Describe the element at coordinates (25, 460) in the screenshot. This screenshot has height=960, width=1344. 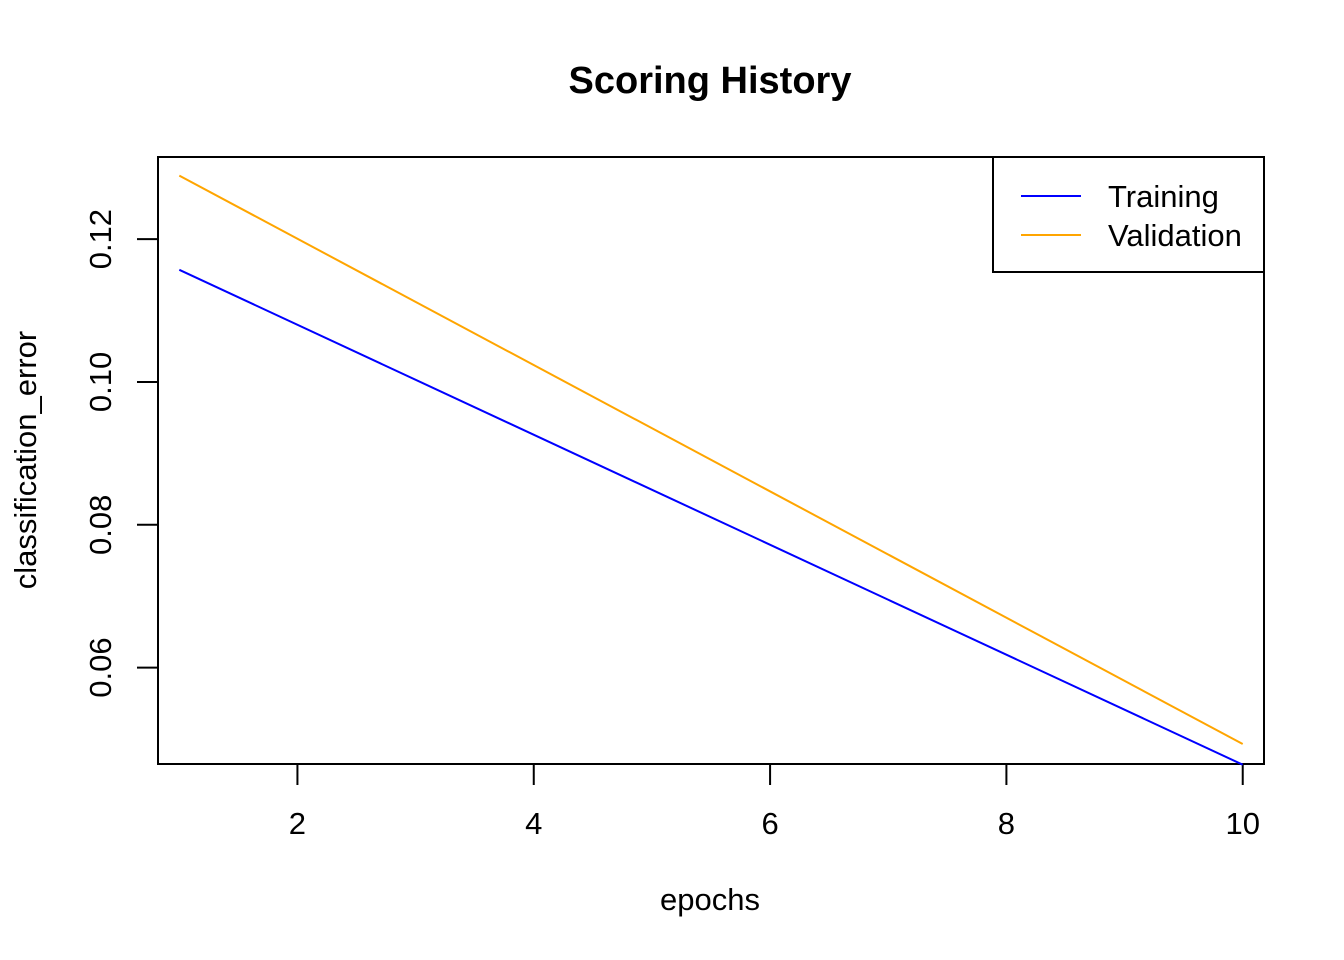
I see `y-axis-label: classification_error` at that location.